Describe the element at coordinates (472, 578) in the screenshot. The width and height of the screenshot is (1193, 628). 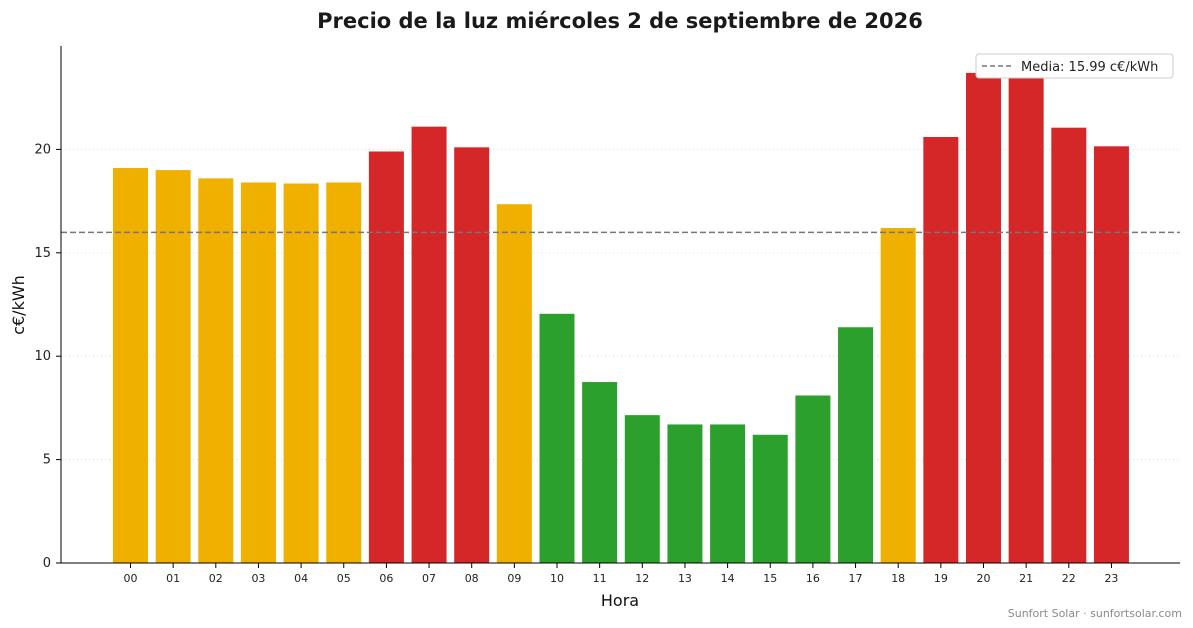
I see `x-tick-label: 08` at that location.